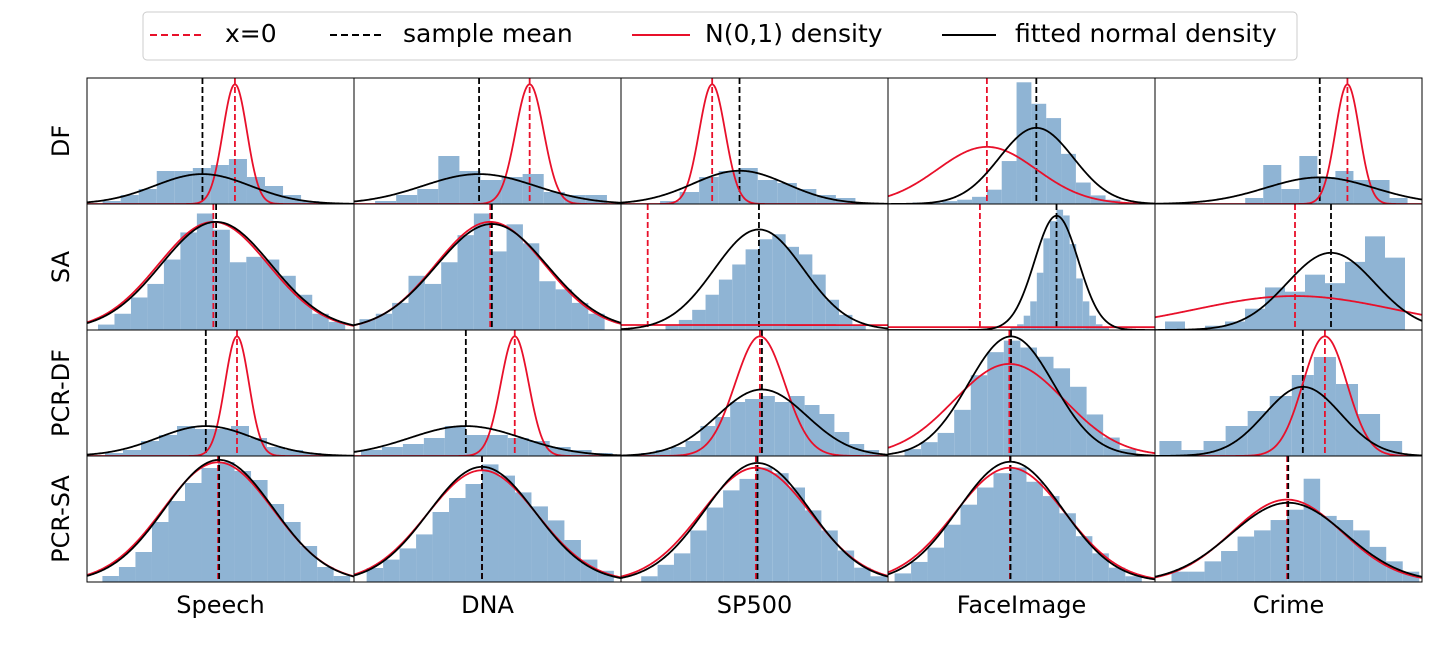 This screenshot has width=1440, height=648. What do you see at coordinates (488, 33) in the screenshot?
I see `legend-label: sample mean` at bounding box center [488, 33].